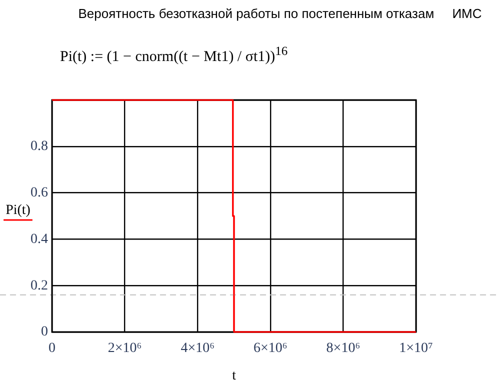 This screenshot has height=388, width=500. Describe the element at coordinates (343, 348) in the screenshot. I see `x-tick-label: 8×10⁶` at that location.